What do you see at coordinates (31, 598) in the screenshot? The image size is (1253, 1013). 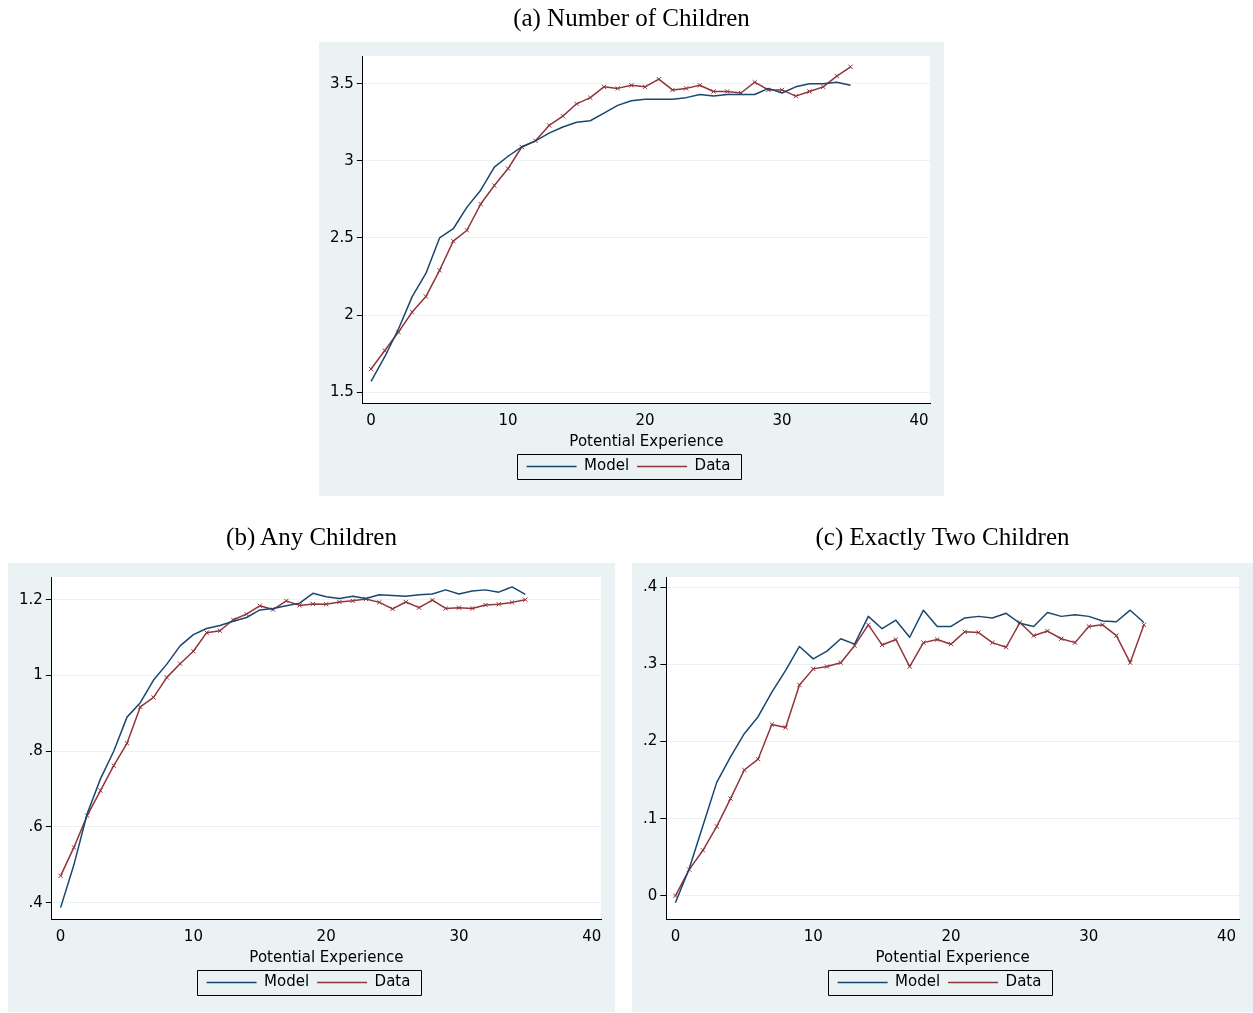 I see `y-tick-label: 1.2` at bounding box center [31, 598].